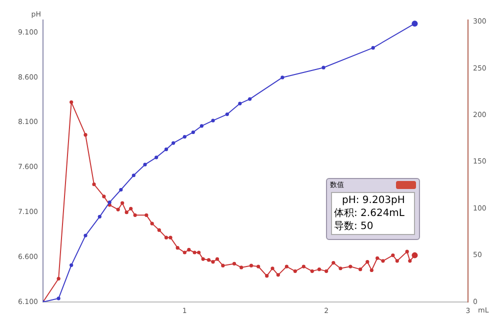  What do you see at coordinates (373, 200) in the screenshot?
I see `annotation: pH: 9.203pH` at bounding box center [373, 200].